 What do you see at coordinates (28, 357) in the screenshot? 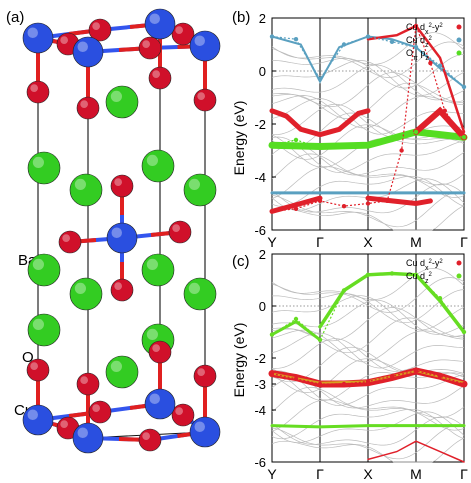
I see `o-atom-label: O` at bounding box center [28, 357].